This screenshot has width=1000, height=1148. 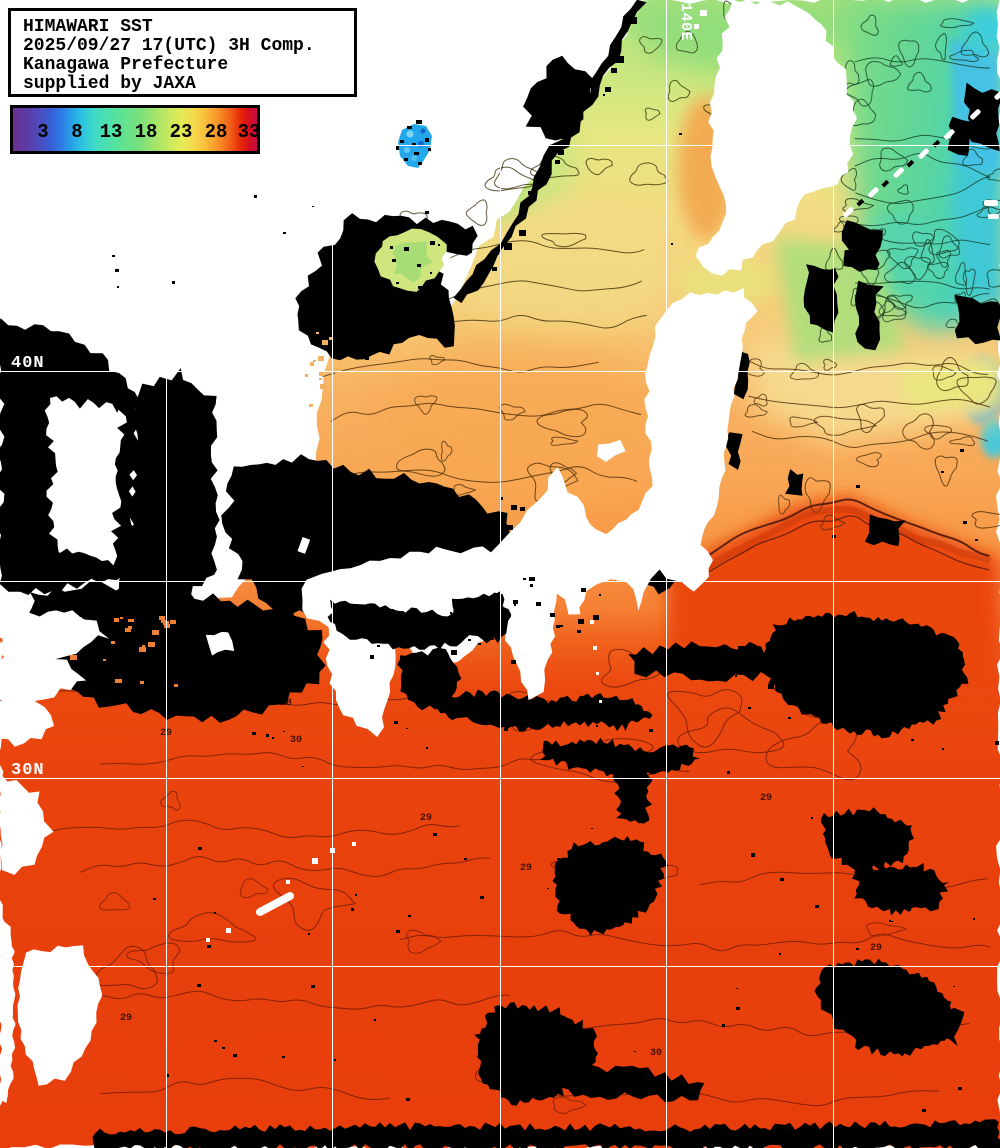 I want to click on svg-text: 23, so click(x=181, y=132).